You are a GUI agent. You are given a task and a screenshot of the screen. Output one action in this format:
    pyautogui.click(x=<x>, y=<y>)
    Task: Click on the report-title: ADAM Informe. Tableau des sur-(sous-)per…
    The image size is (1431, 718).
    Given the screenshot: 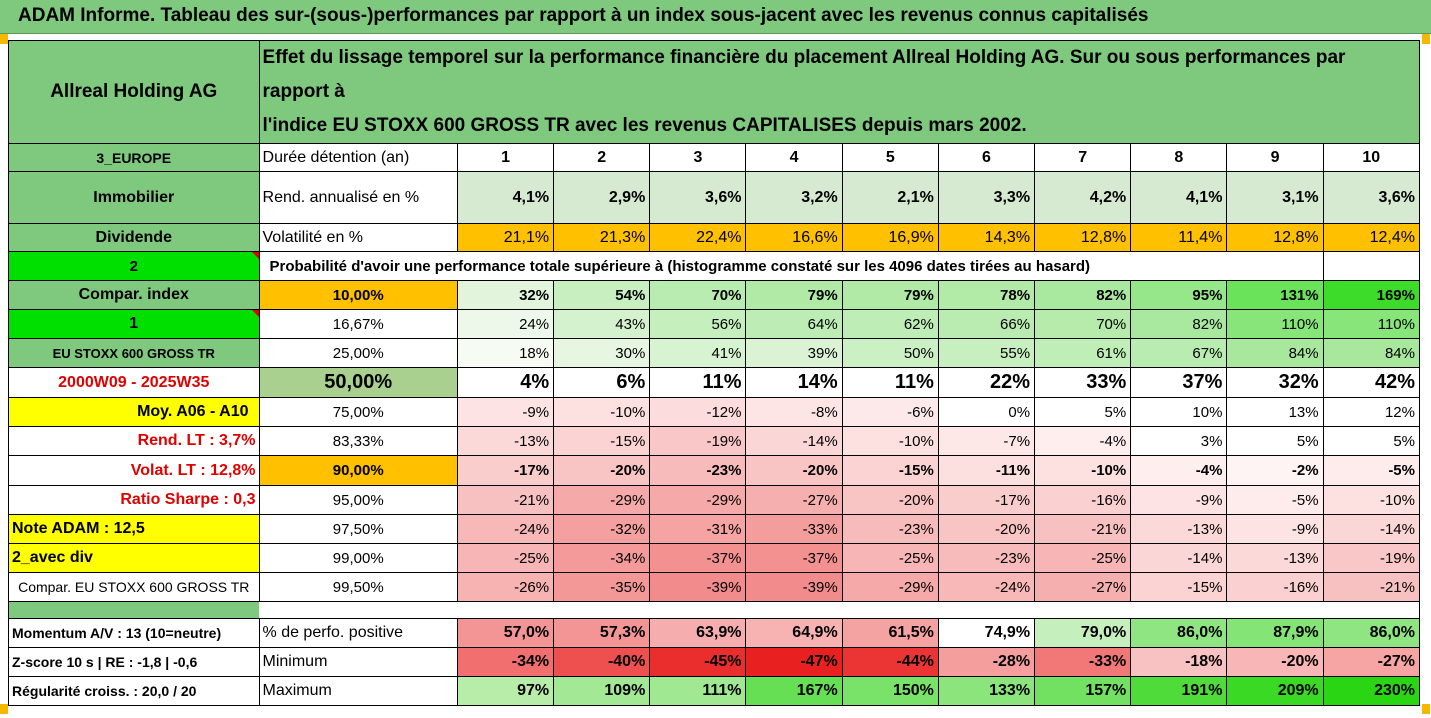 What is the action you would take?
    pyautogui.click(x=583, y=15)
    